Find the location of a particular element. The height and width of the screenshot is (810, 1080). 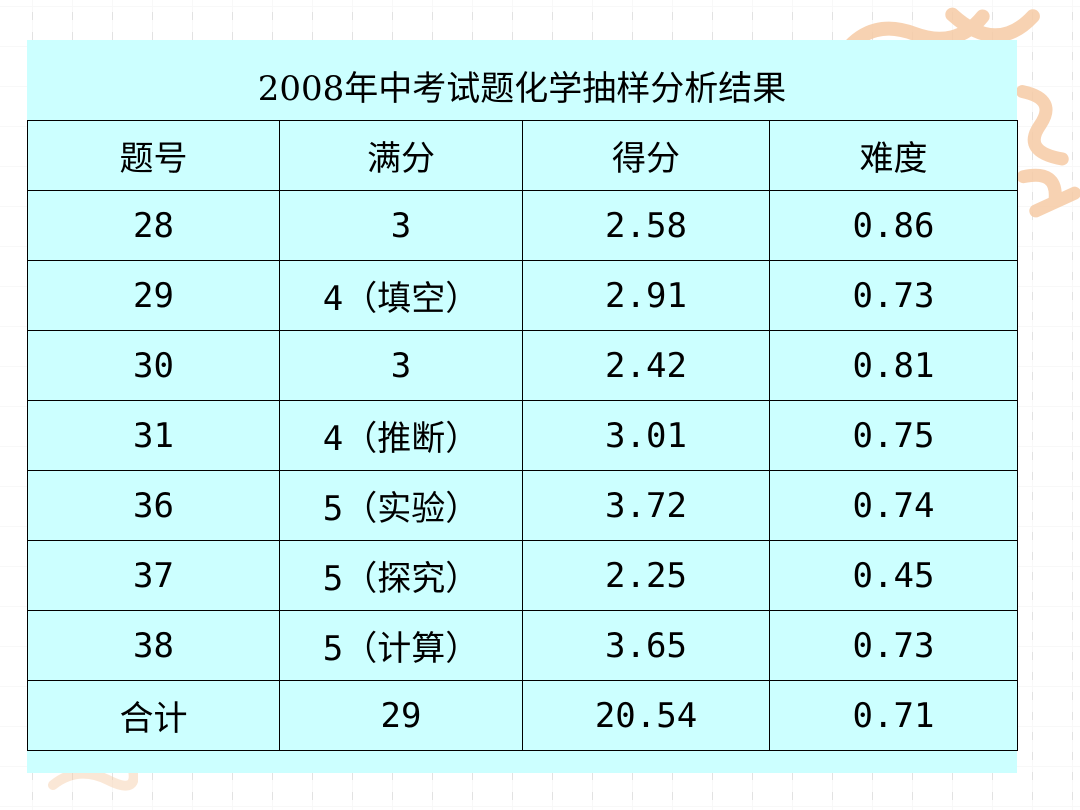

cell-question-number: 38 is located at coordinates (153, 645).